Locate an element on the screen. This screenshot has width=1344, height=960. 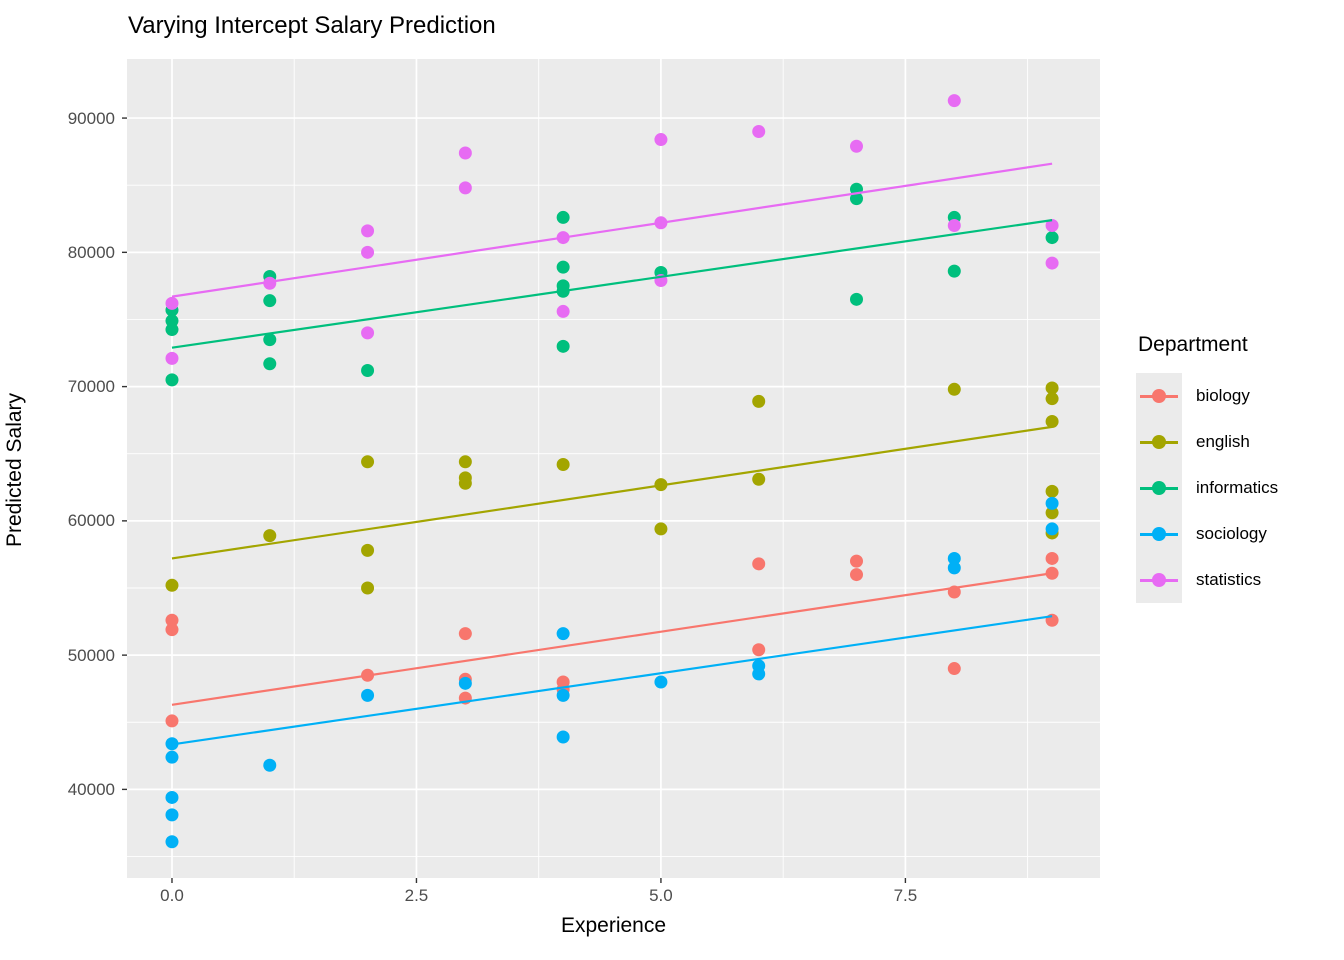
y-tick-label: 70000 is located at coordinates (91, 387).